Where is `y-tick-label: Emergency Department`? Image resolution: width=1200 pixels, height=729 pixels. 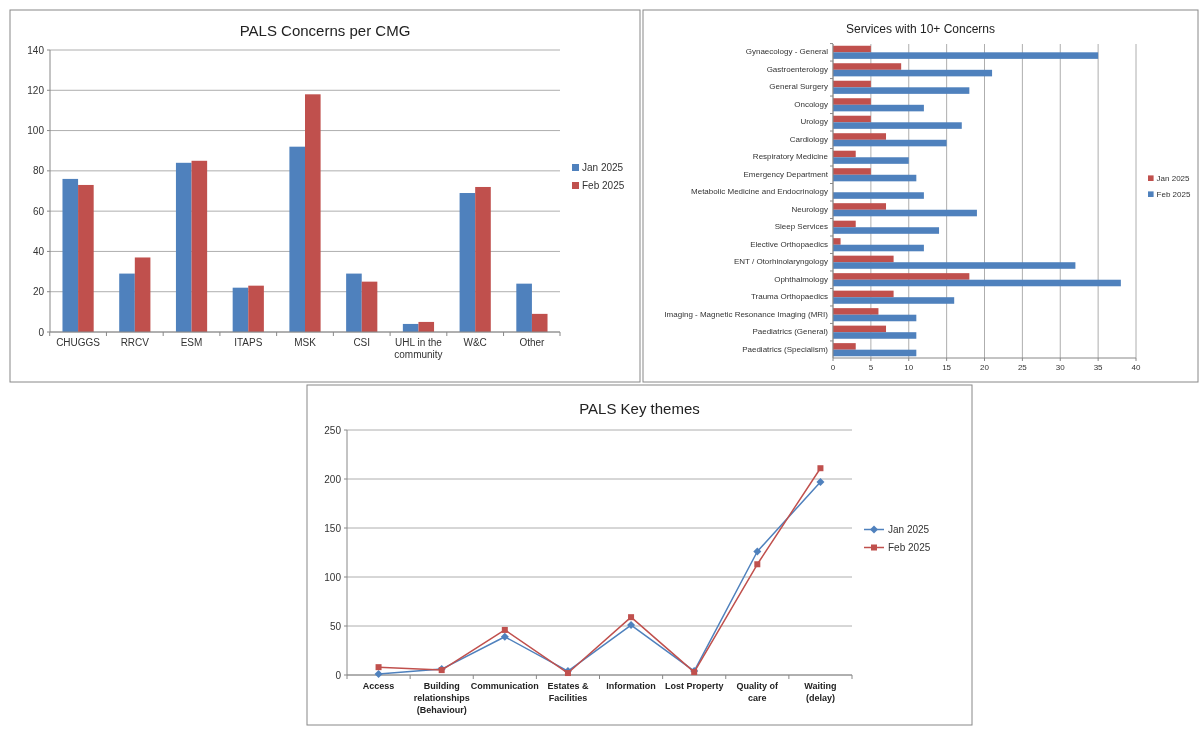 y-tick-label: Emergency Department is located at coordinates (786, 174).